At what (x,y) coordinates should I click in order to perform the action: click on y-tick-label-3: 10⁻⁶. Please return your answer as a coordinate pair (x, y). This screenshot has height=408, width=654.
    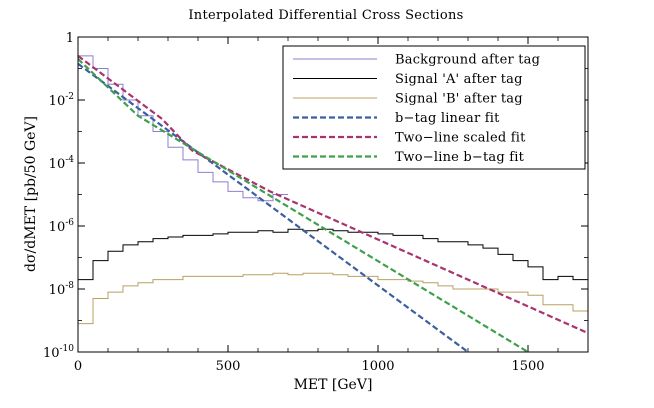
    Looking at the image, I should click on (62, 226).